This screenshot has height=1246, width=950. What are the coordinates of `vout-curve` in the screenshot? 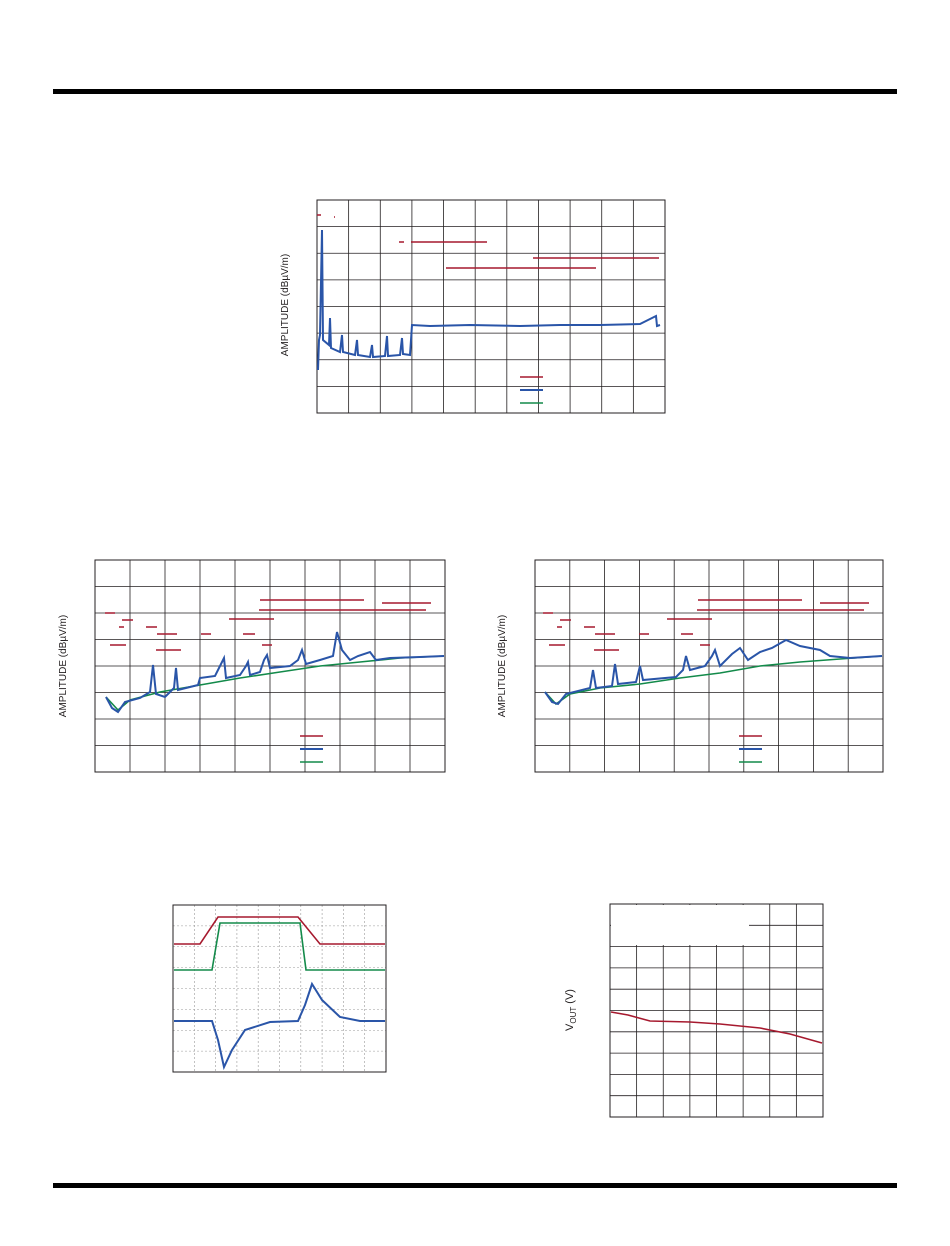 It's located at (716, 1027).